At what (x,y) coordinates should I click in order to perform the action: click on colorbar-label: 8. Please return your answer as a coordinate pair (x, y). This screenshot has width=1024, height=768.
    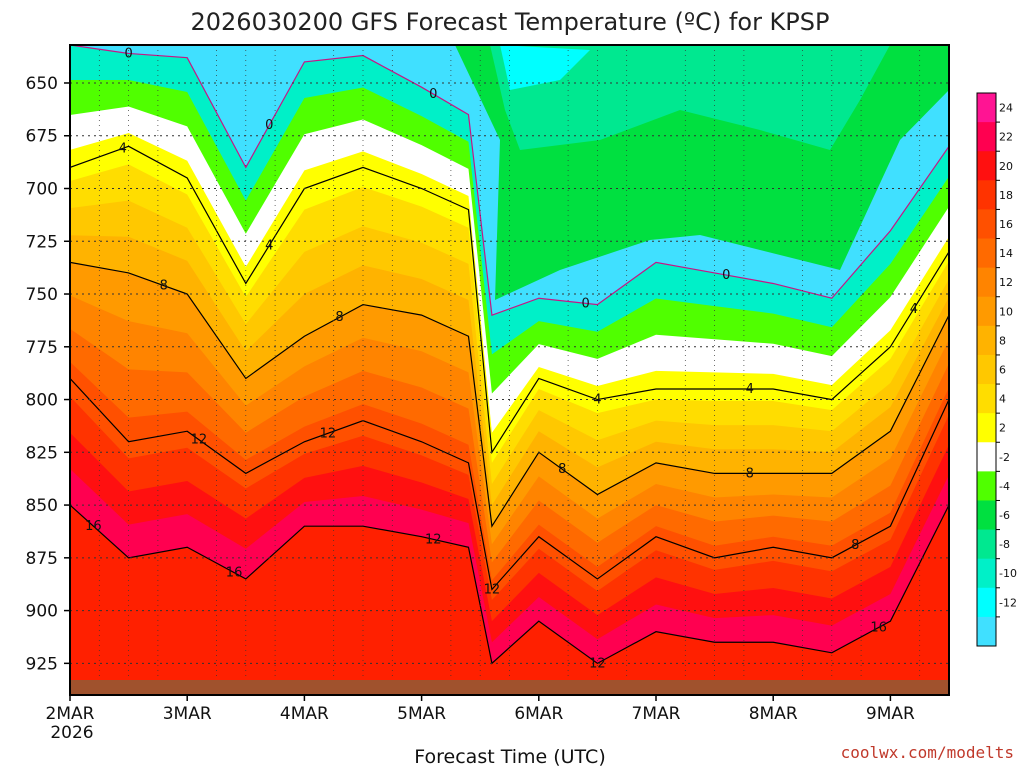
    Looking at the image, I should click on (1002, 340).